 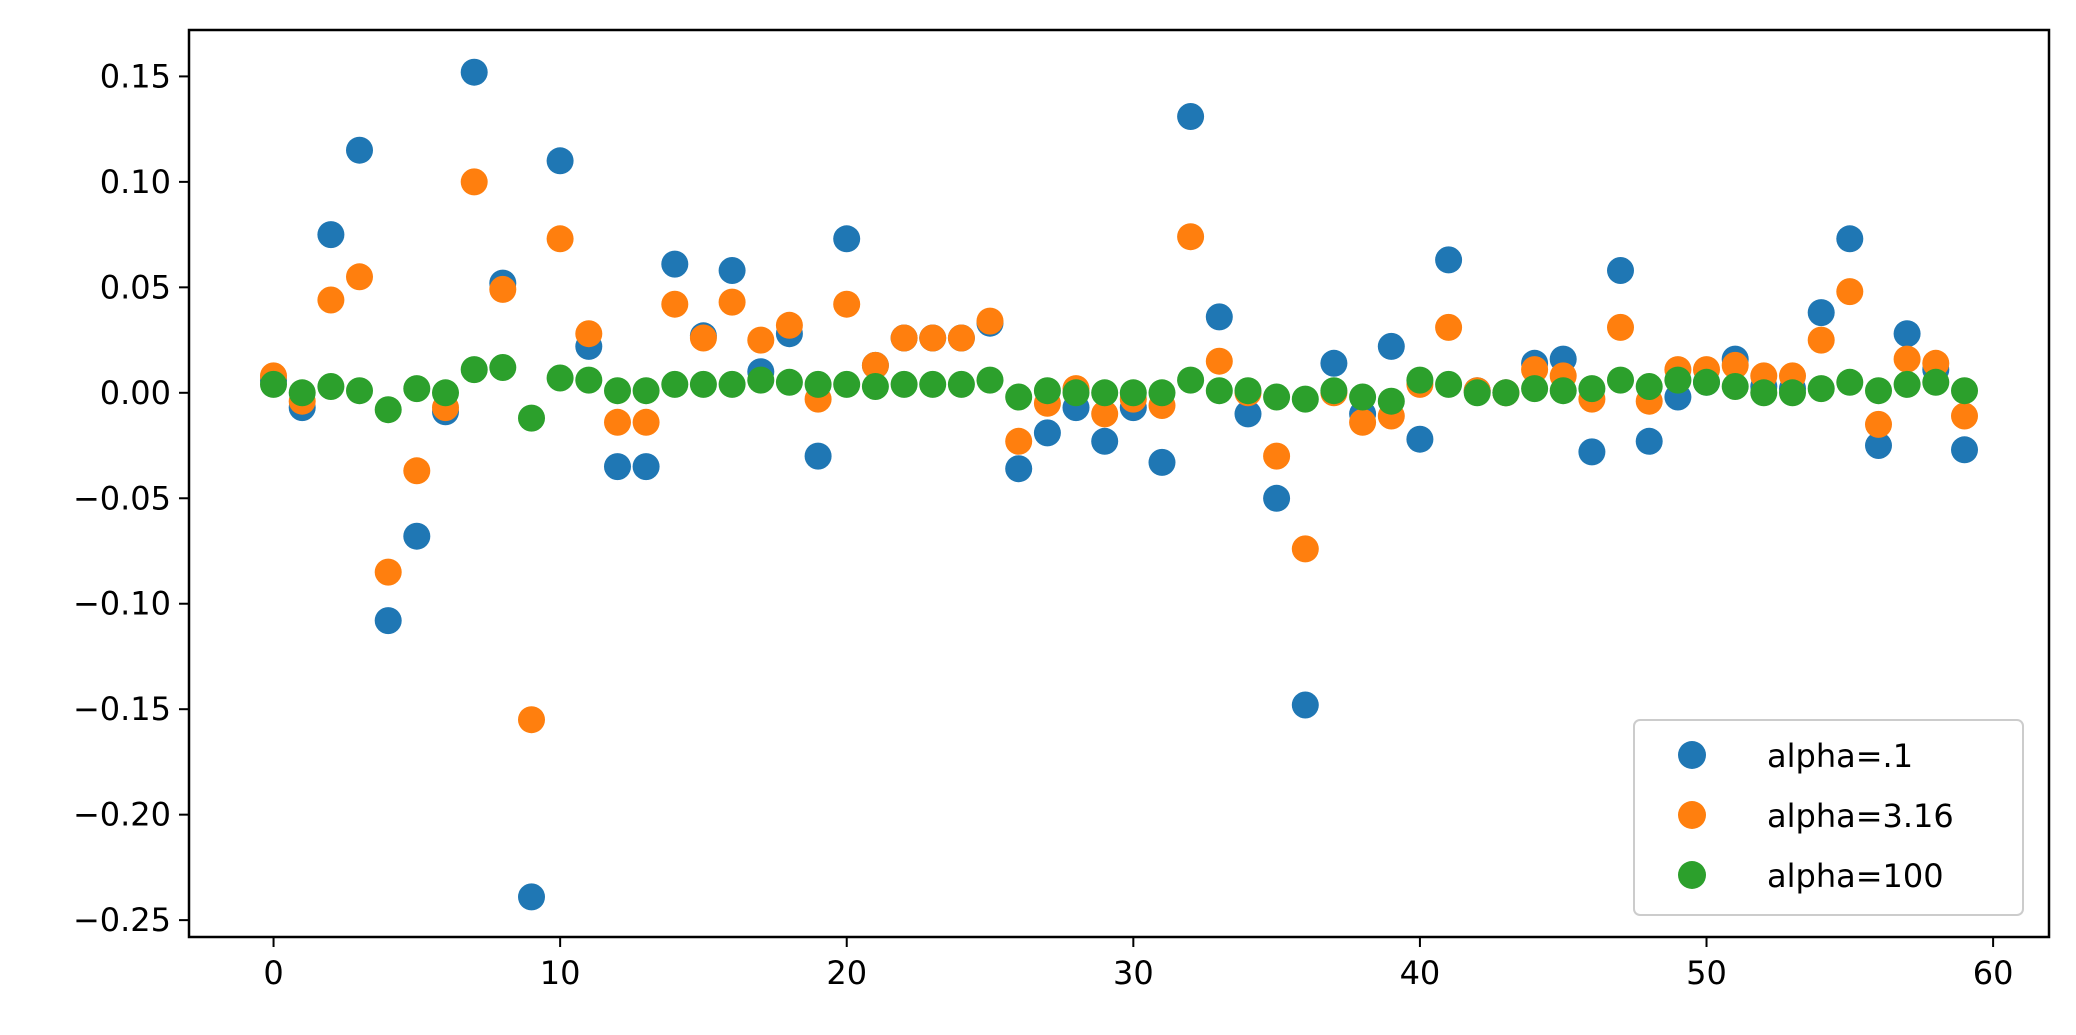 I want to click on x-tick-label: 20, so click(x=846, y=973).